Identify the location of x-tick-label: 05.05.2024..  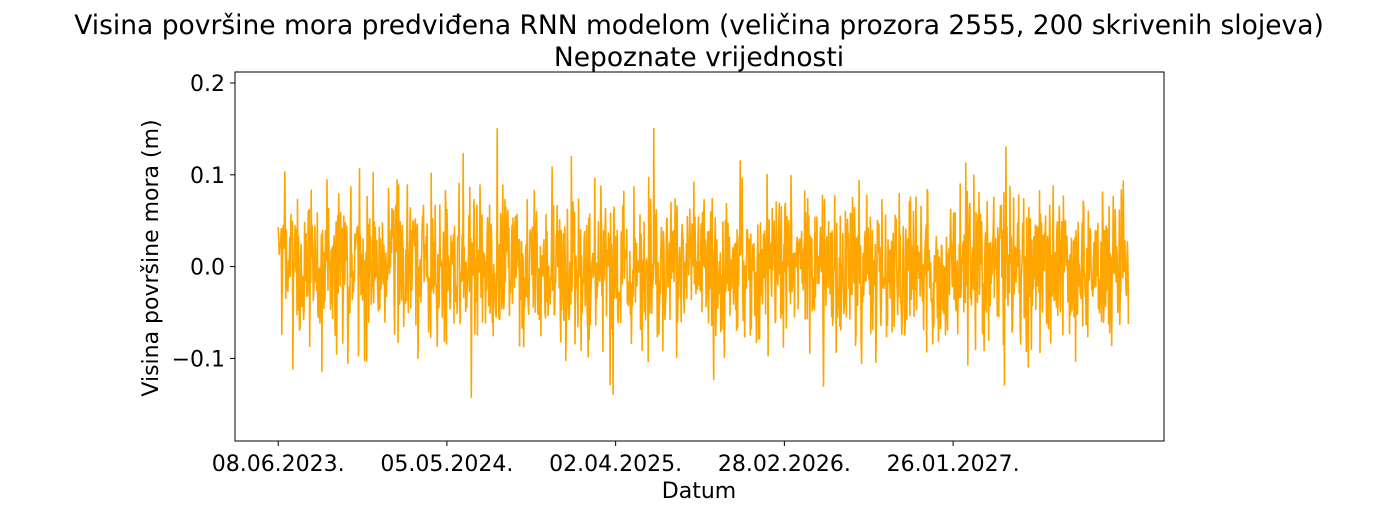
(446, 464).